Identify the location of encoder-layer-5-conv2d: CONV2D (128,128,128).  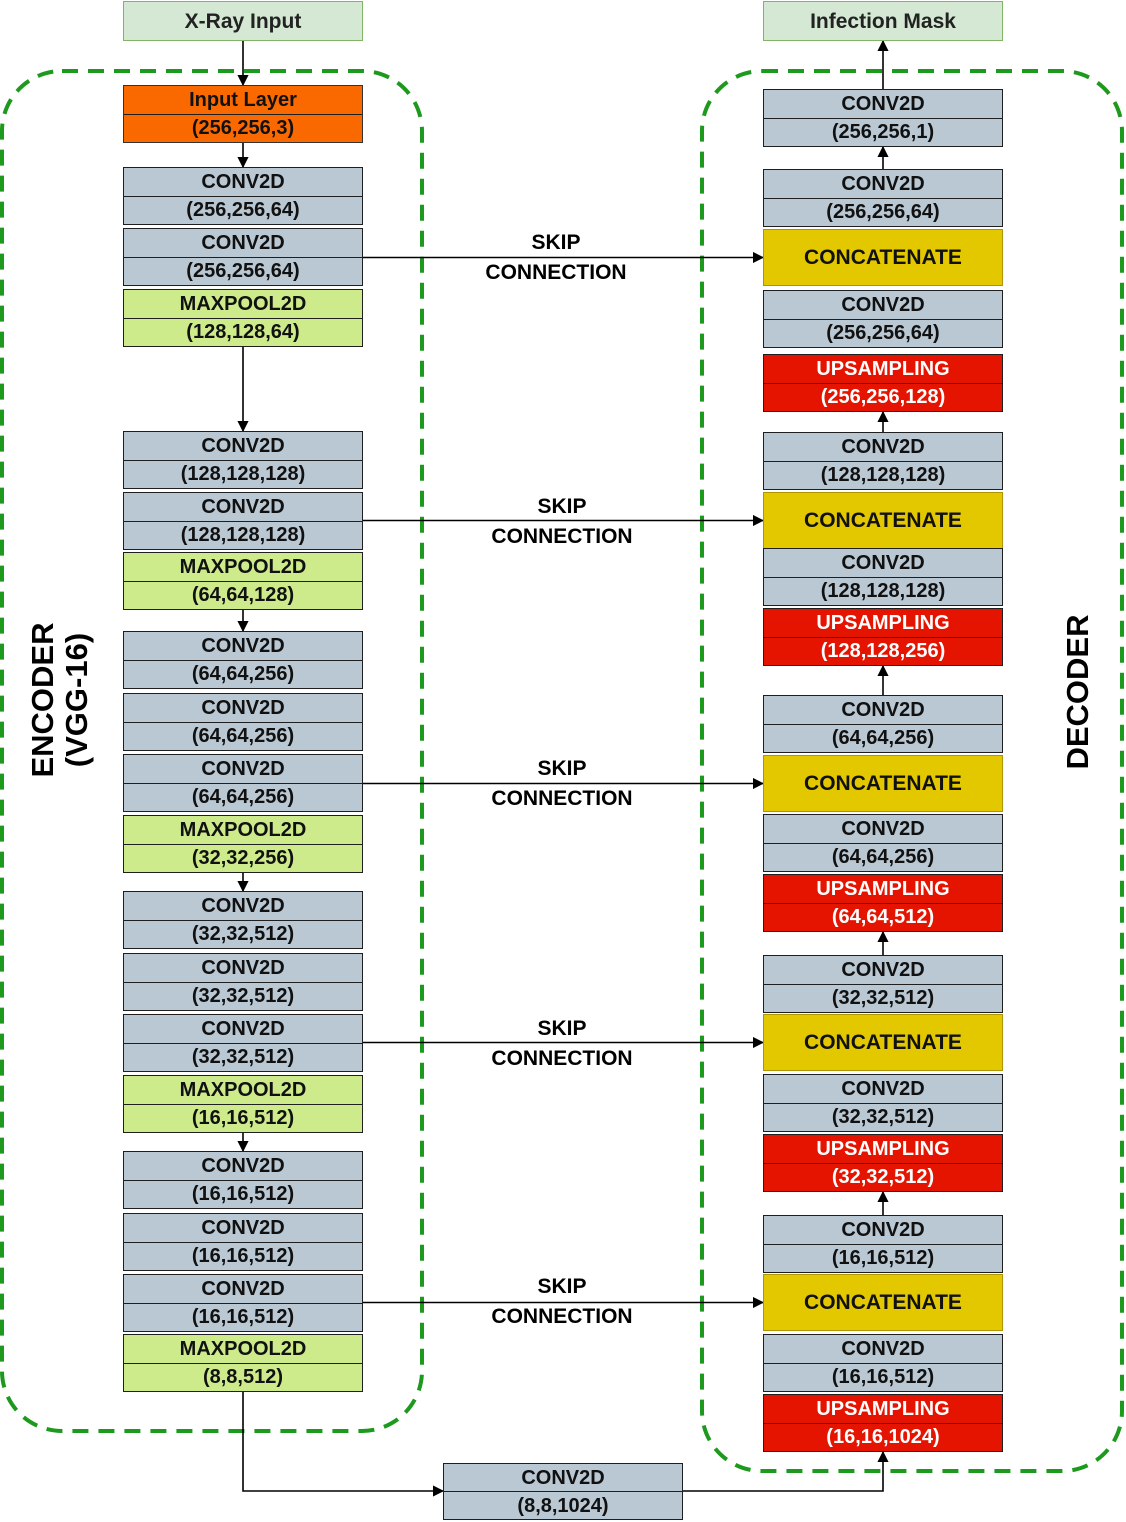
(243, 521).